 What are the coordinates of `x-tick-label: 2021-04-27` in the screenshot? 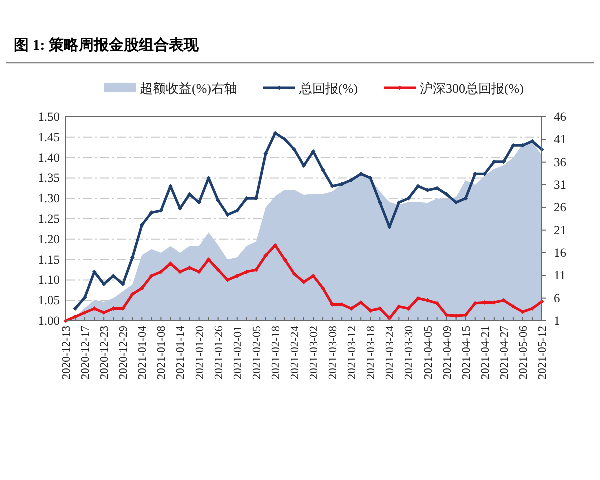 It's located at (504, 353).